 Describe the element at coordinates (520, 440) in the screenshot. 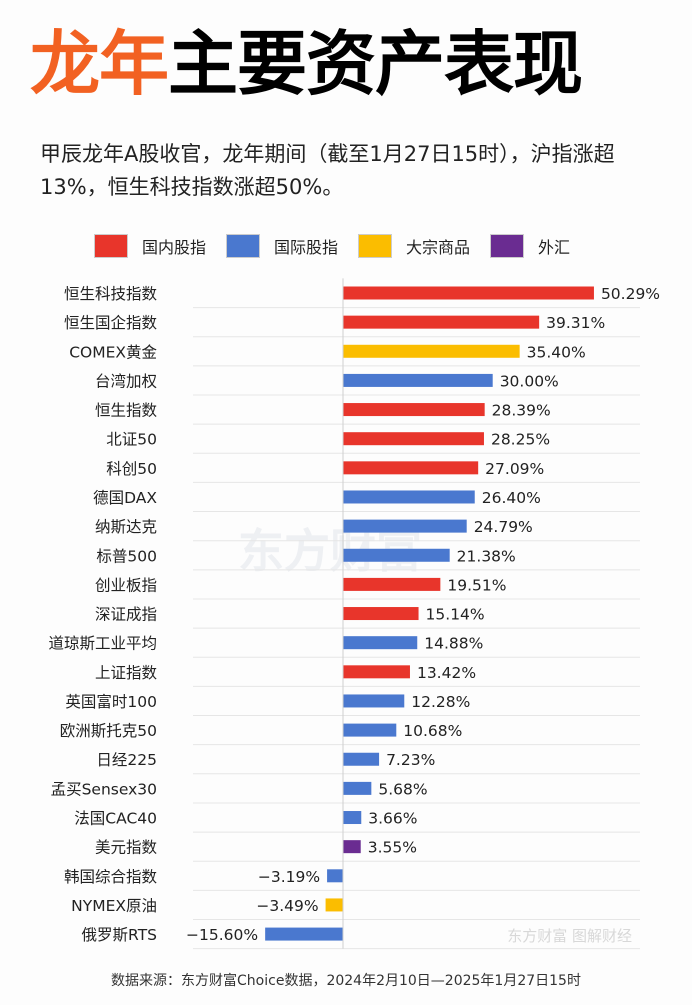

I see `value-label: 28.25%` at that location.